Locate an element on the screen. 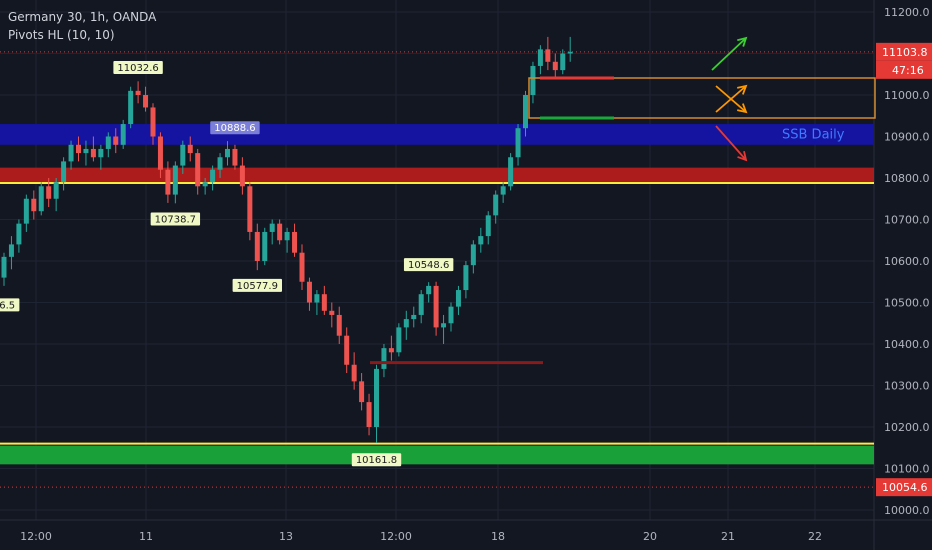 The width and height of the screenshot is (932, 550). y-tick-label: 10800.0 is located at coordinates (907, 178).